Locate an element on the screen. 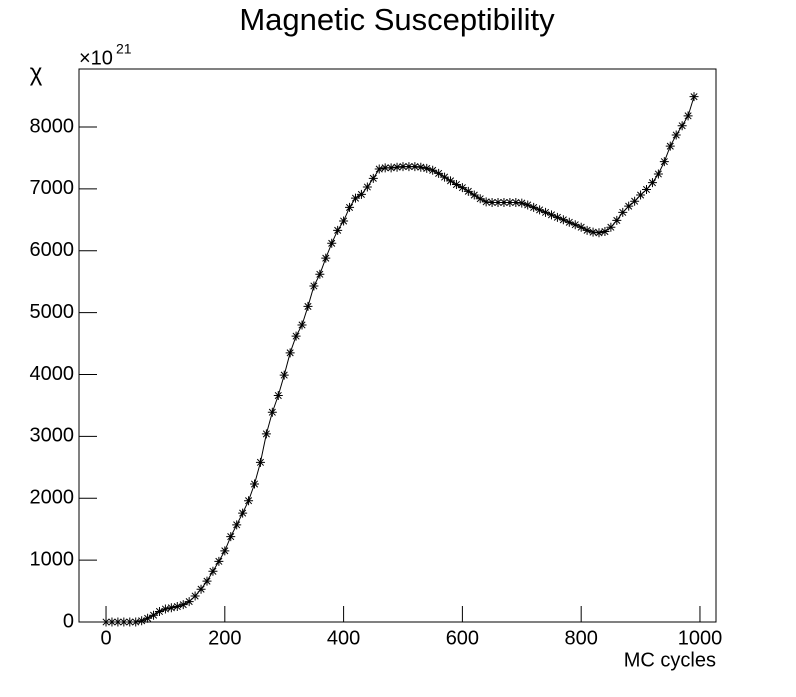 Image resolution: width=796 pixels, height=697 pixels. y-multiplier: ×10 is located at coordinates (96, 58).